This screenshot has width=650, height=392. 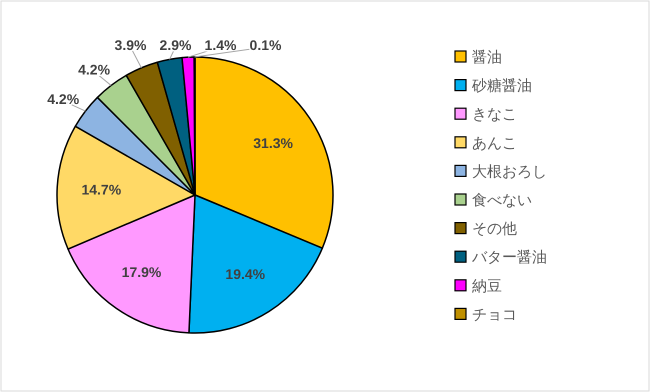 What do you see at coordinates (245, 274) in the screenshot?
I see `data-label: 19.4%` at bounding box center [245, 274].